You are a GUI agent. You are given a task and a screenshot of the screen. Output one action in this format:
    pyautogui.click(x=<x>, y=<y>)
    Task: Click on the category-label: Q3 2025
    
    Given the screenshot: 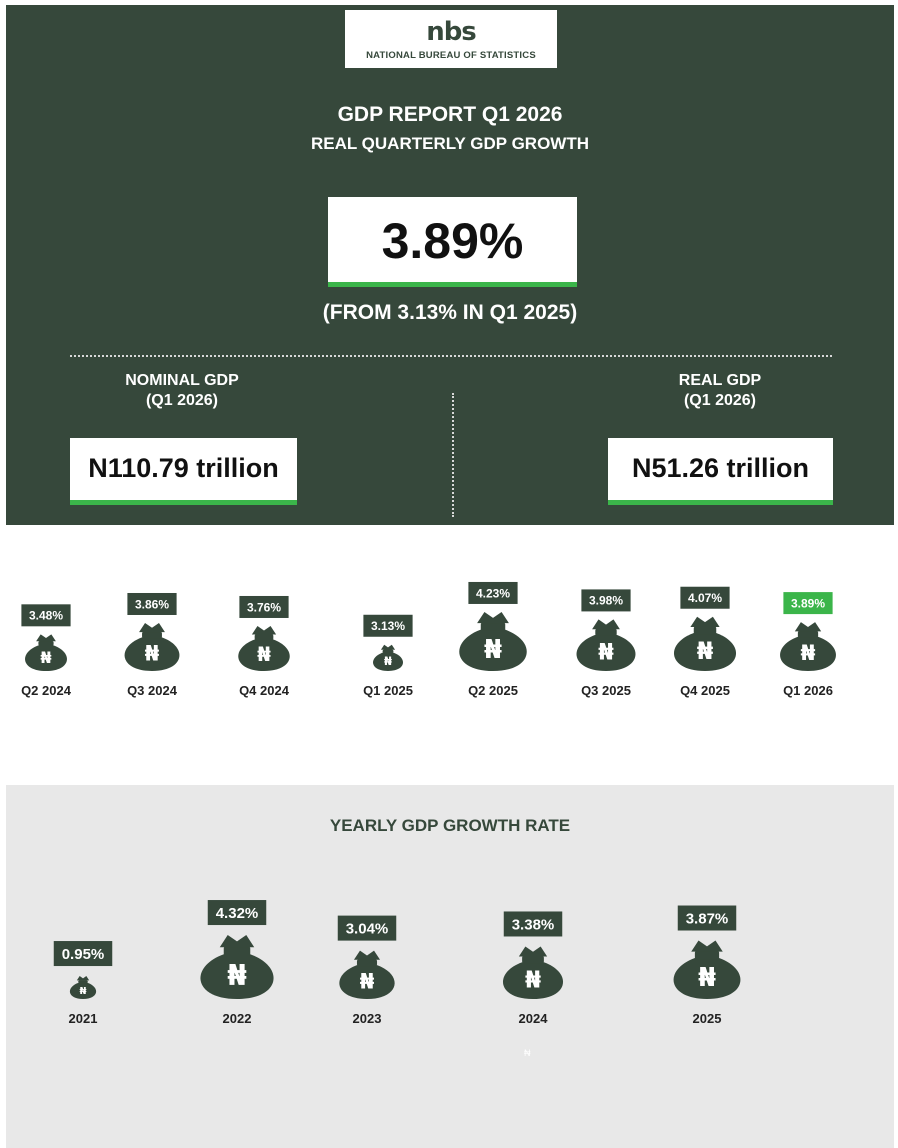 What is the action you would take?
    pyautogui.click(x=606, y=690)
    